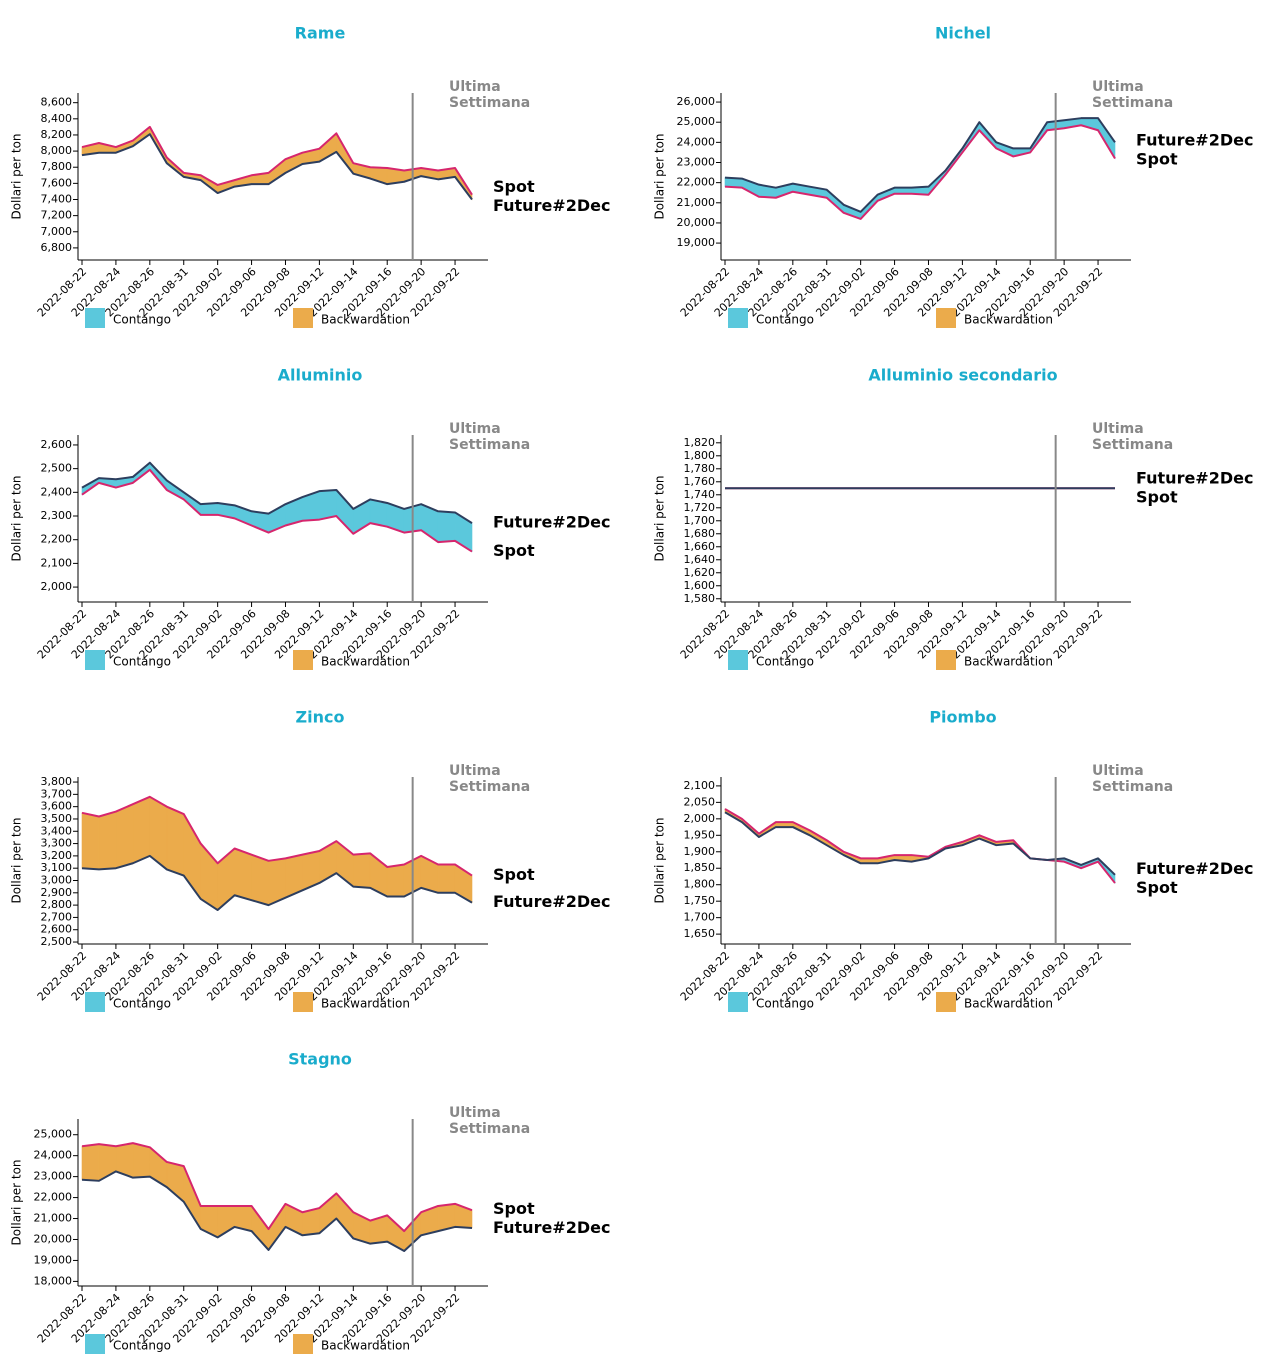 This screenshot has height=1357, width=1284. What do you see at coordinates (700, 468) in the screenshot?
I see `y-tick-label: 1,780` at bounding box center [700, 468].